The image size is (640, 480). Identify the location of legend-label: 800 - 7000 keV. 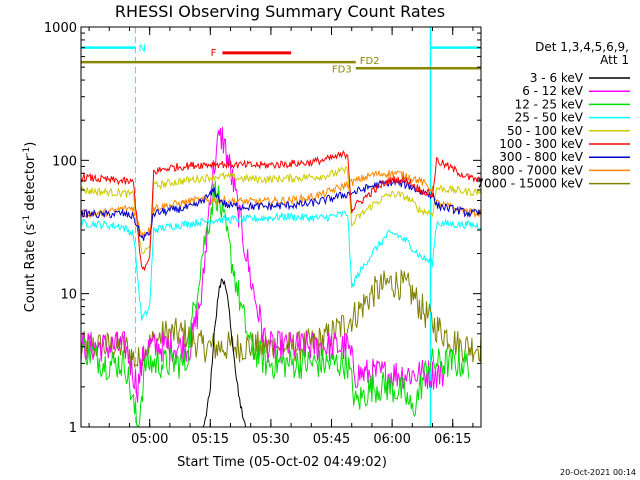
(538, 170).